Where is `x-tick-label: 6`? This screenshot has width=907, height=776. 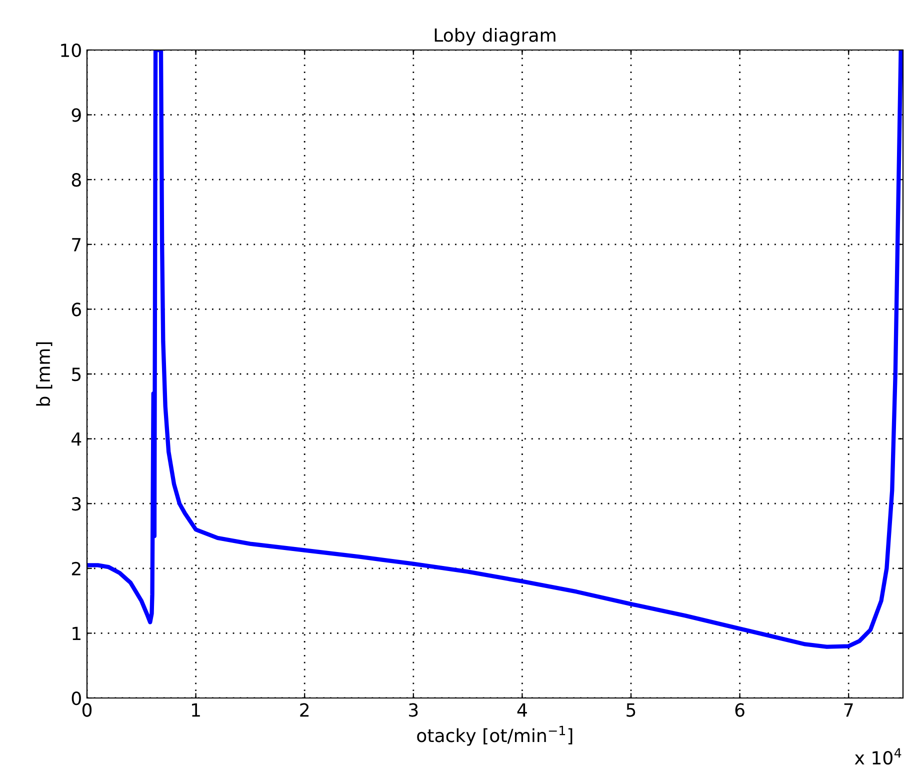 x-tick-label: 6 is located at coordinates (739, 710).